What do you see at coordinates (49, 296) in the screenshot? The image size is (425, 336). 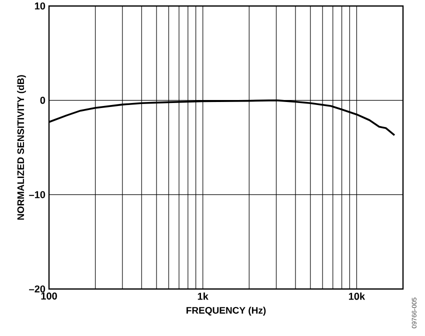 I see `x-tick-label: 100` at bounding box center [49, 296].